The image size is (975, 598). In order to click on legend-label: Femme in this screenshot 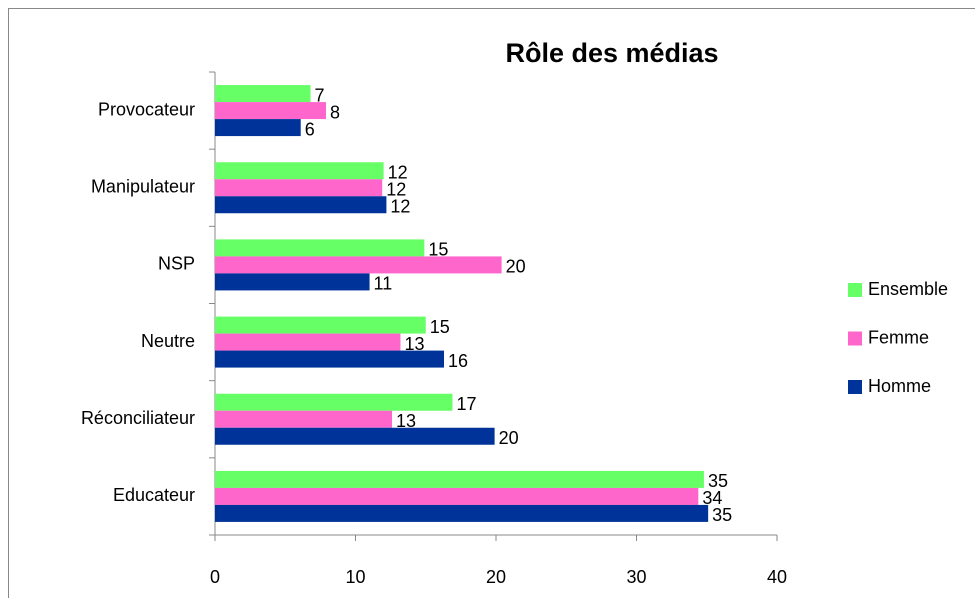, I will do `click(898, 337)`.